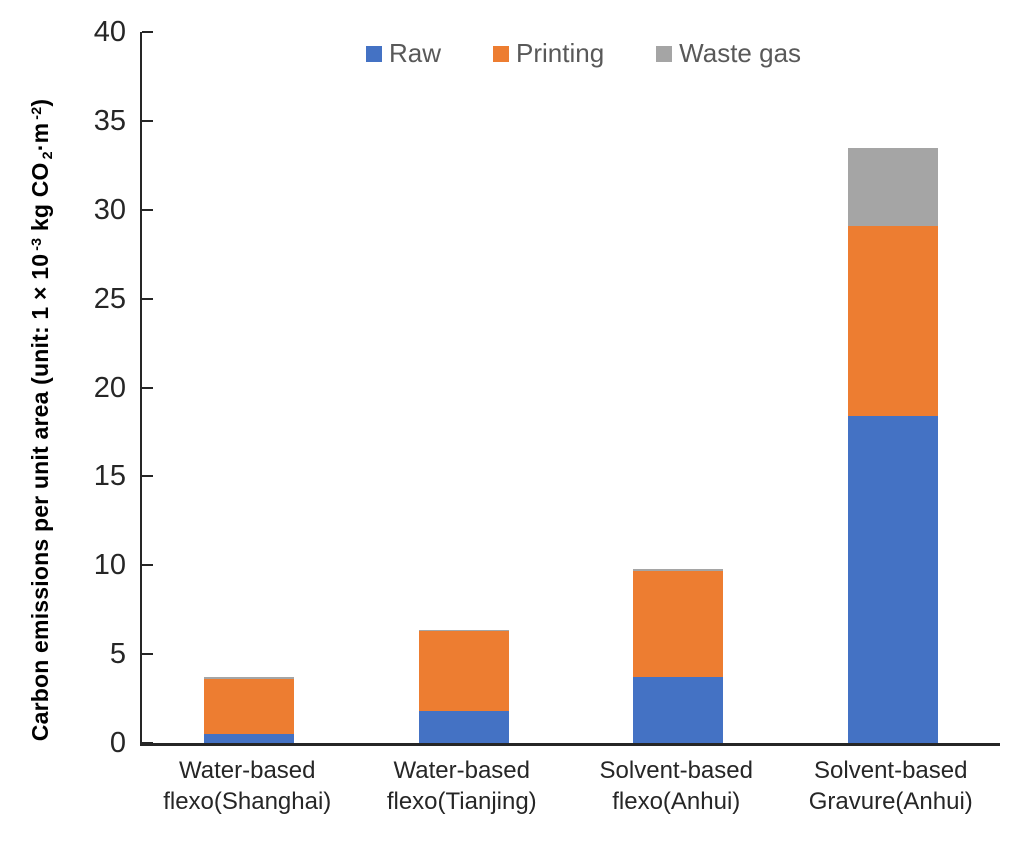 This screenshot has width=1024, height=842. Describe the element at coordinates (109, 298) in the screenshot. I see `y-axis-tick-label: 25` at that location.